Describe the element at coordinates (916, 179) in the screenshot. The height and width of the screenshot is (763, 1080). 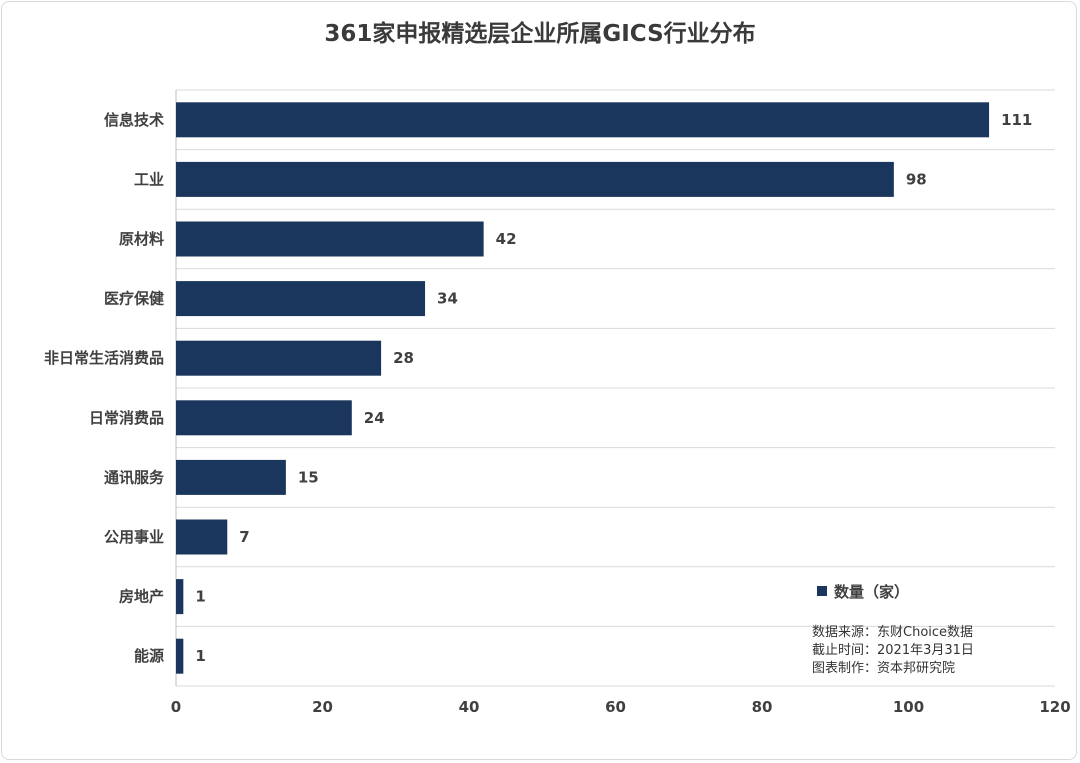
I see `data-label: 98` at that location.